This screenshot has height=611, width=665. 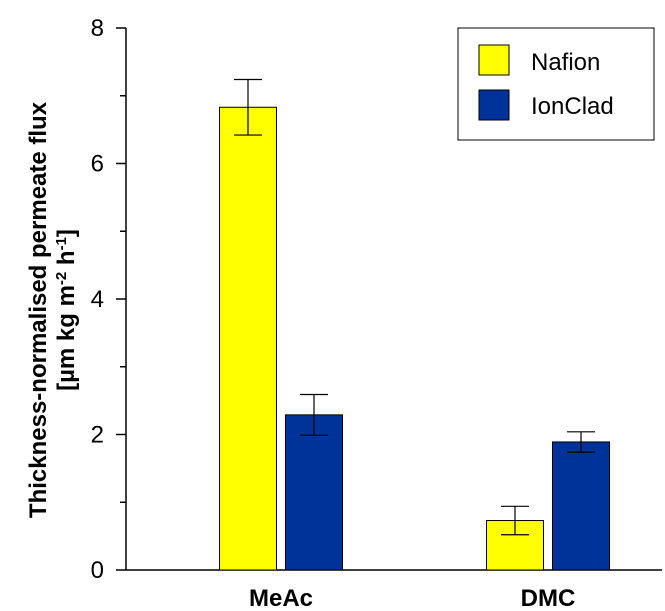 What do you see at coordinates (61, 243) in the screenshot?
I see `y-axis-label-sup-2: -1` at bounding box center [61, 243].